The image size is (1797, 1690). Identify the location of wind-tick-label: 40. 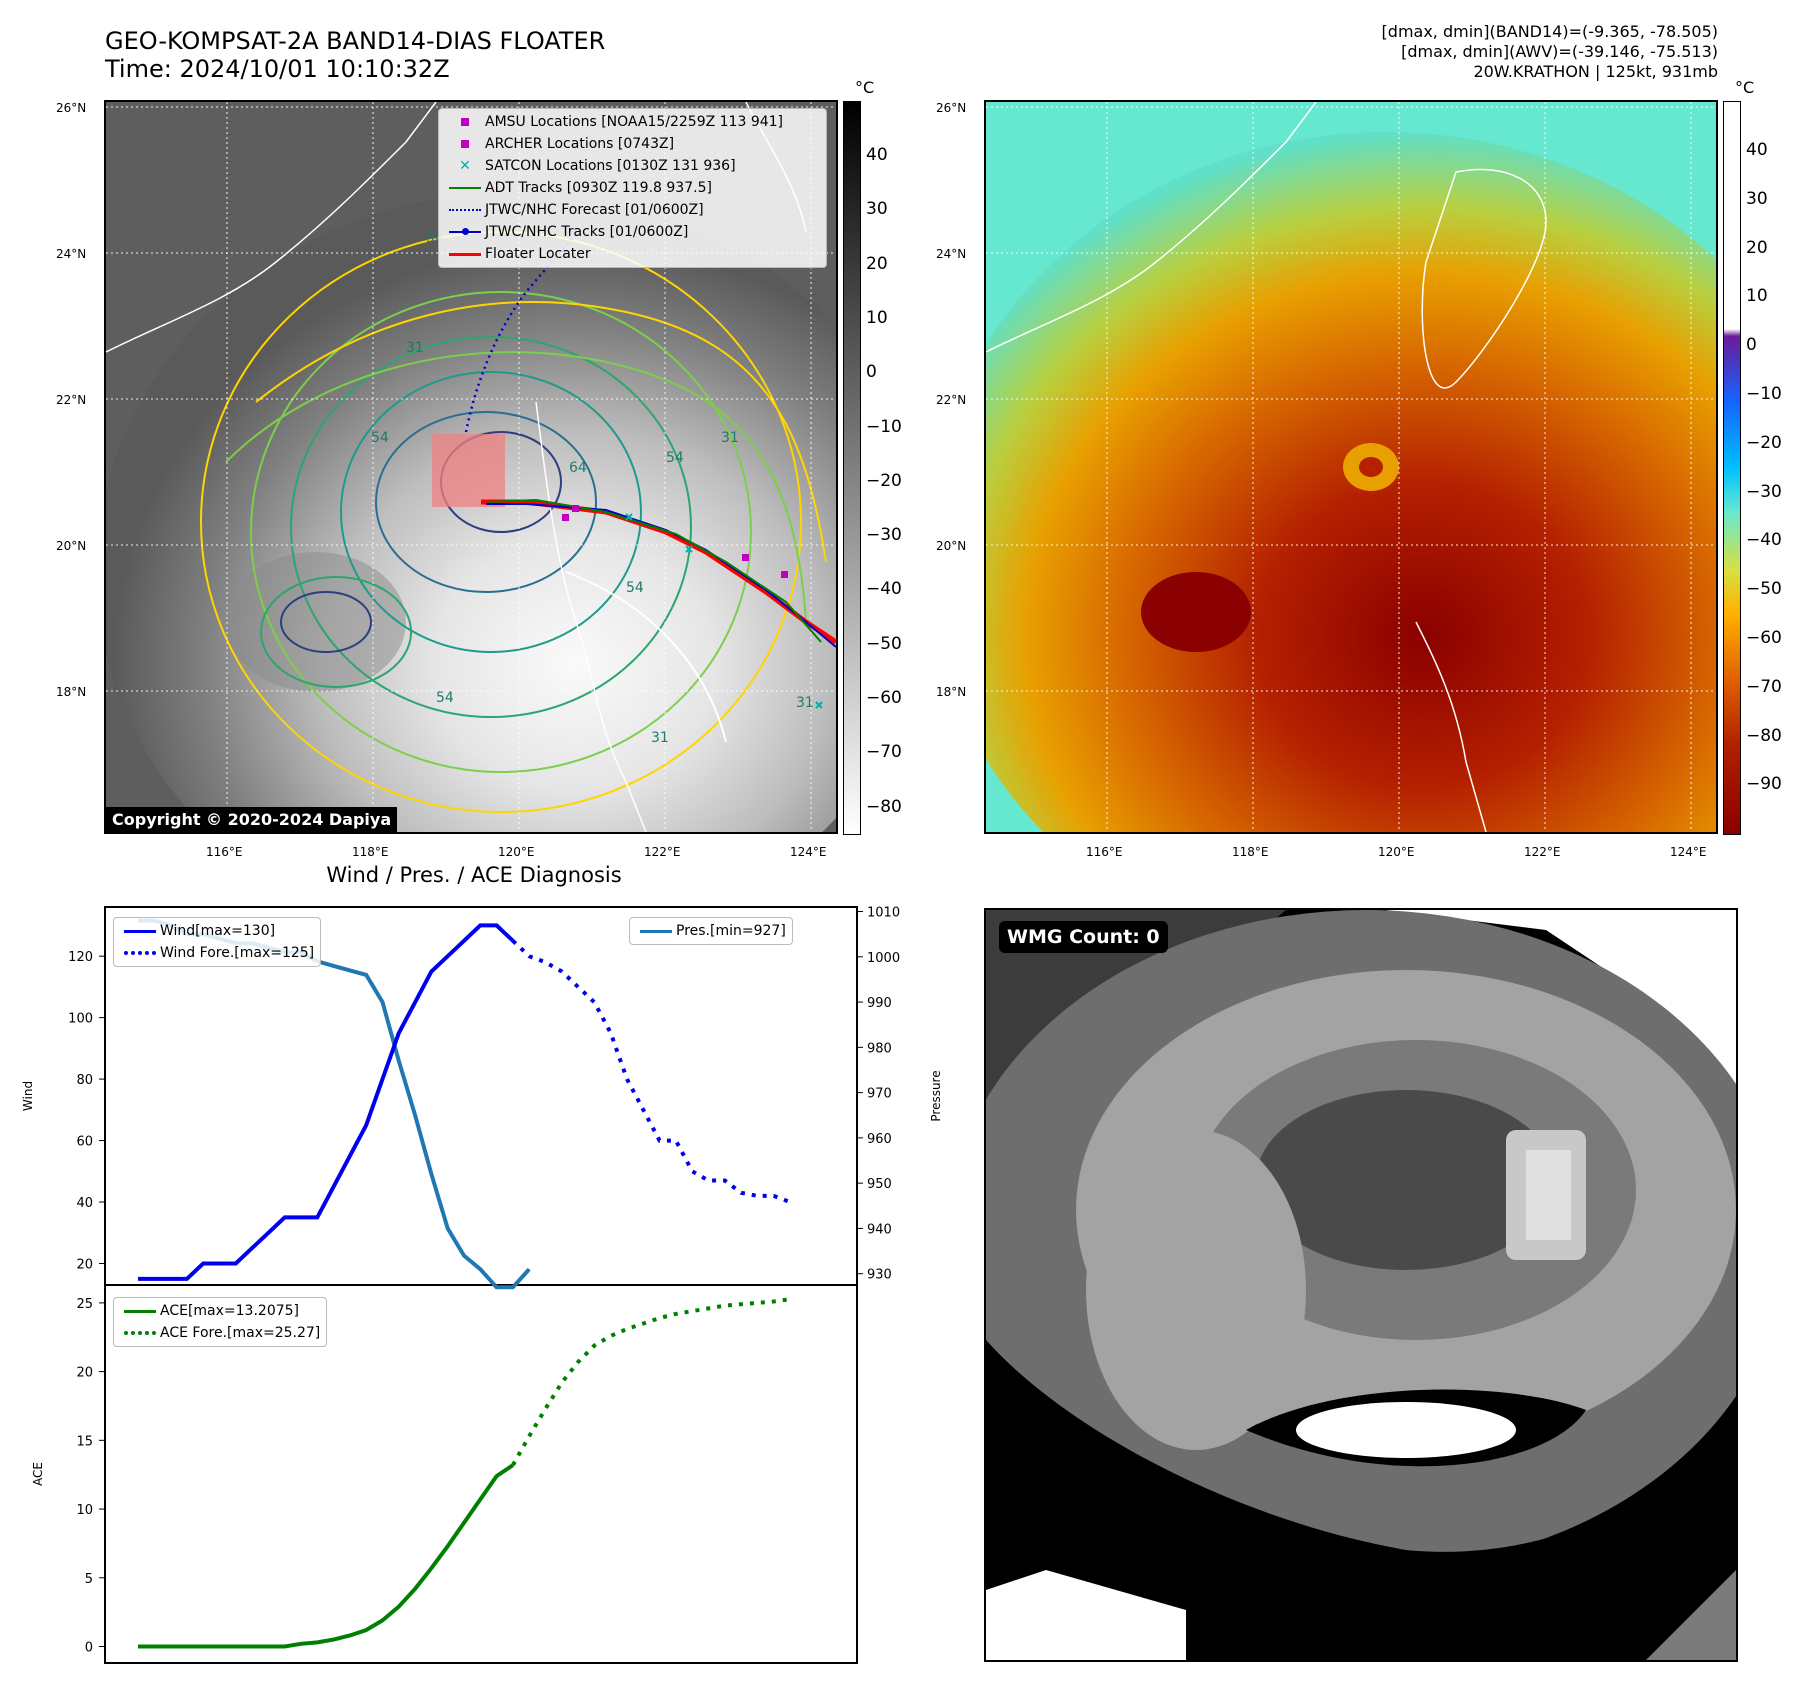
(84, 1203).